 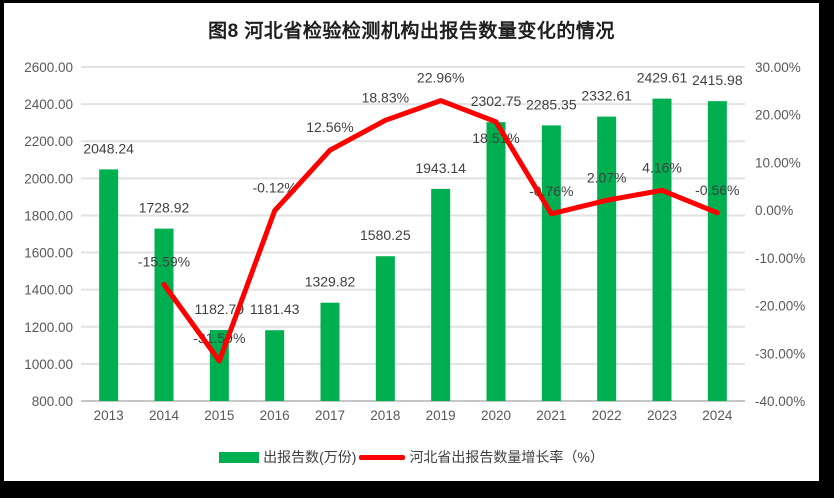 What do you see at coordinates (778, 67) in the screenshot?
I see `y-right-tick-label: 30.00%` at bounding box center [778, 67].